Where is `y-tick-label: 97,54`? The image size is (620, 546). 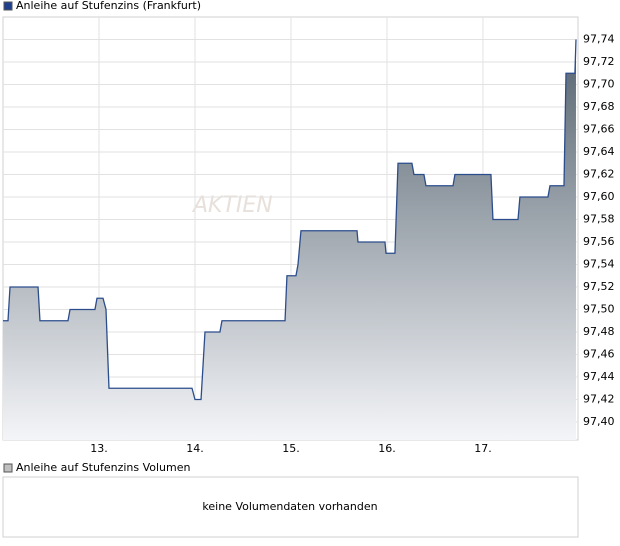
y-tick-label: 97,54 is located at coordinates (599, 264).